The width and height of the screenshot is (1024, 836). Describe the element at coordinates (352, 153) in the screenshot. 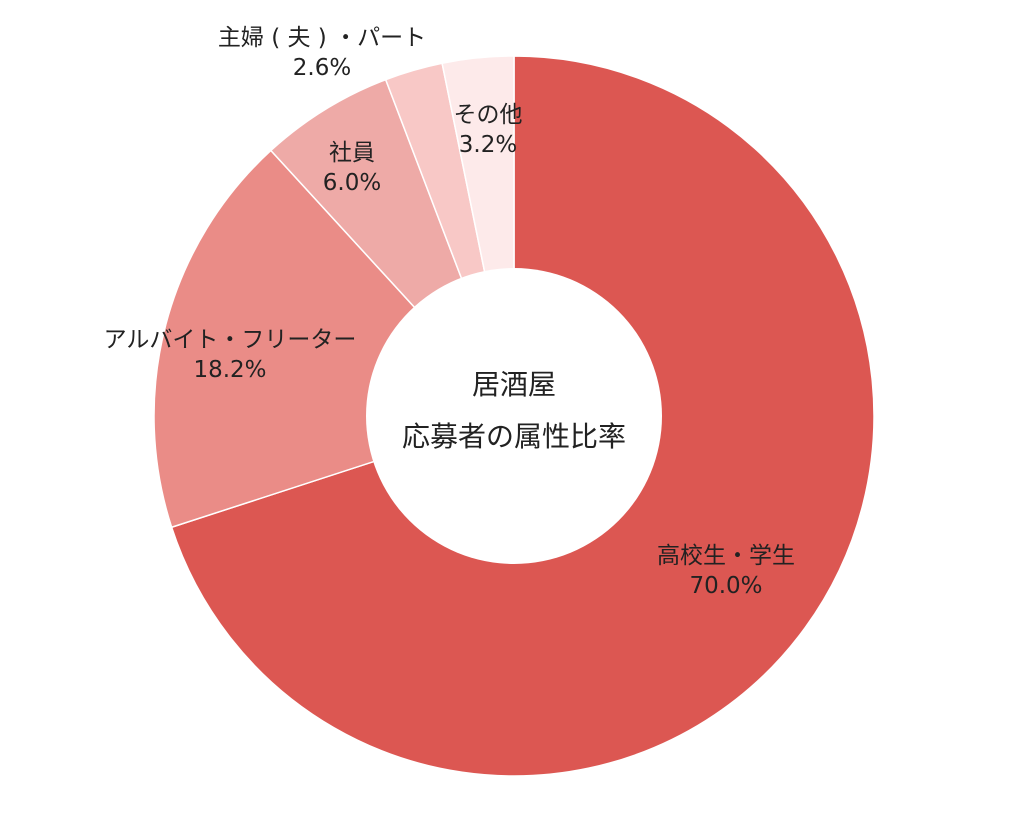

I see `slice-label: 社員` at that location.